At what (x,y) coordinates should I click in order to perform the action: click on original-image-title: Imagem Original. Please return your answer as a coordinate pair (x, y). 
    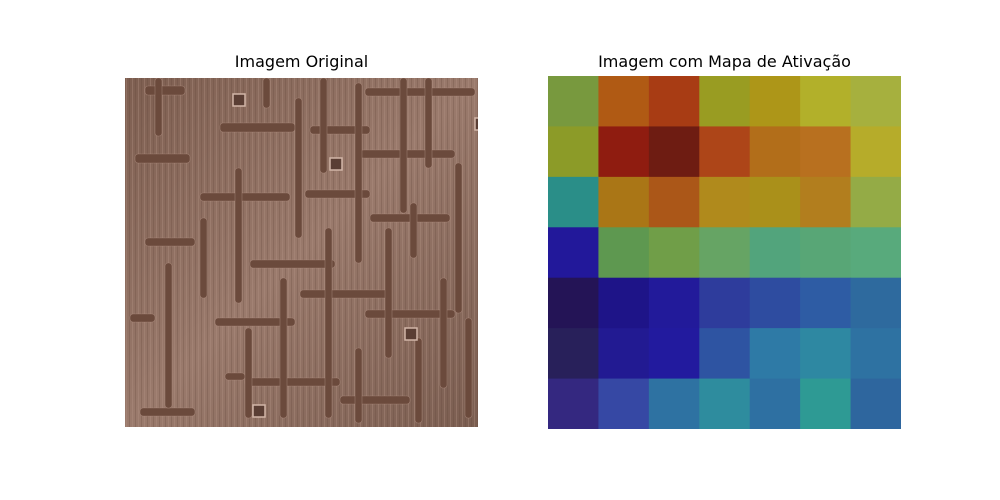
    Looking at the image, I should click on (301, 61).